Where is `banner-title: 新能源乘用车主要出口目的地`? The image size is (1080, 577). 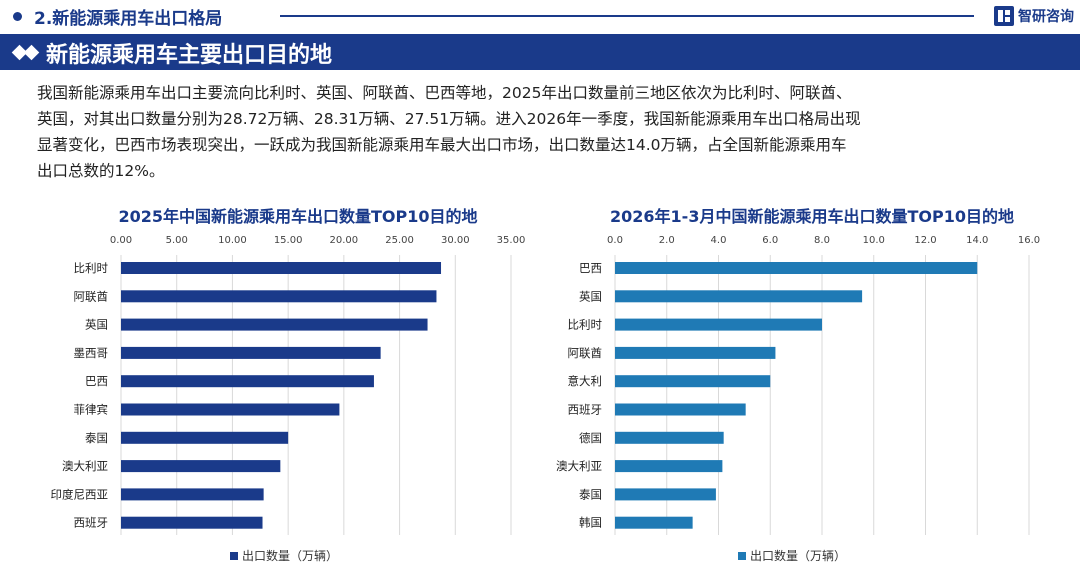
banner-title: 新能源乘用车主要出口目的地 is located at coordinates (189, 55).